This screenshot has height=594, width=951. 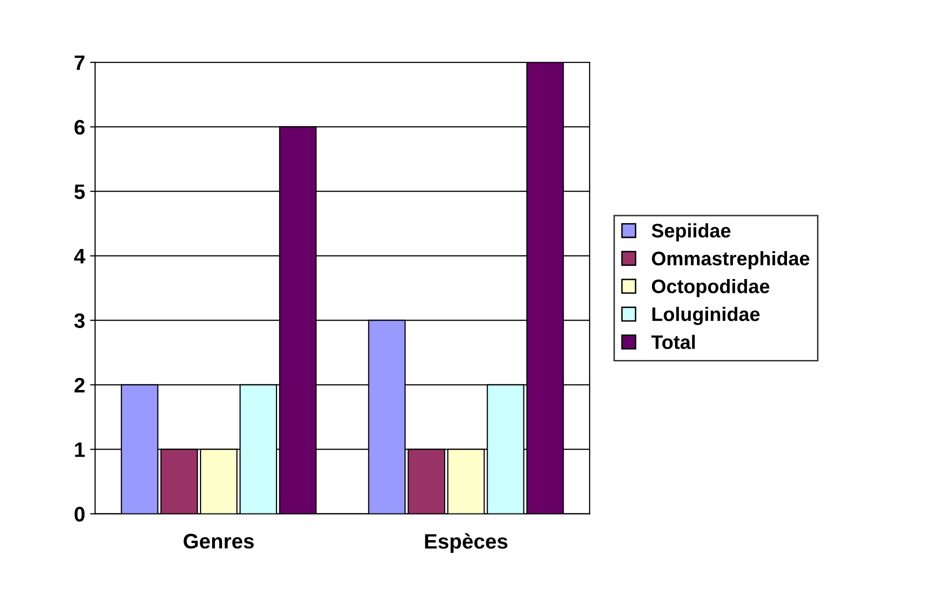 I want to click on legend-label: Loluginidae, so click(x=706, y=316).